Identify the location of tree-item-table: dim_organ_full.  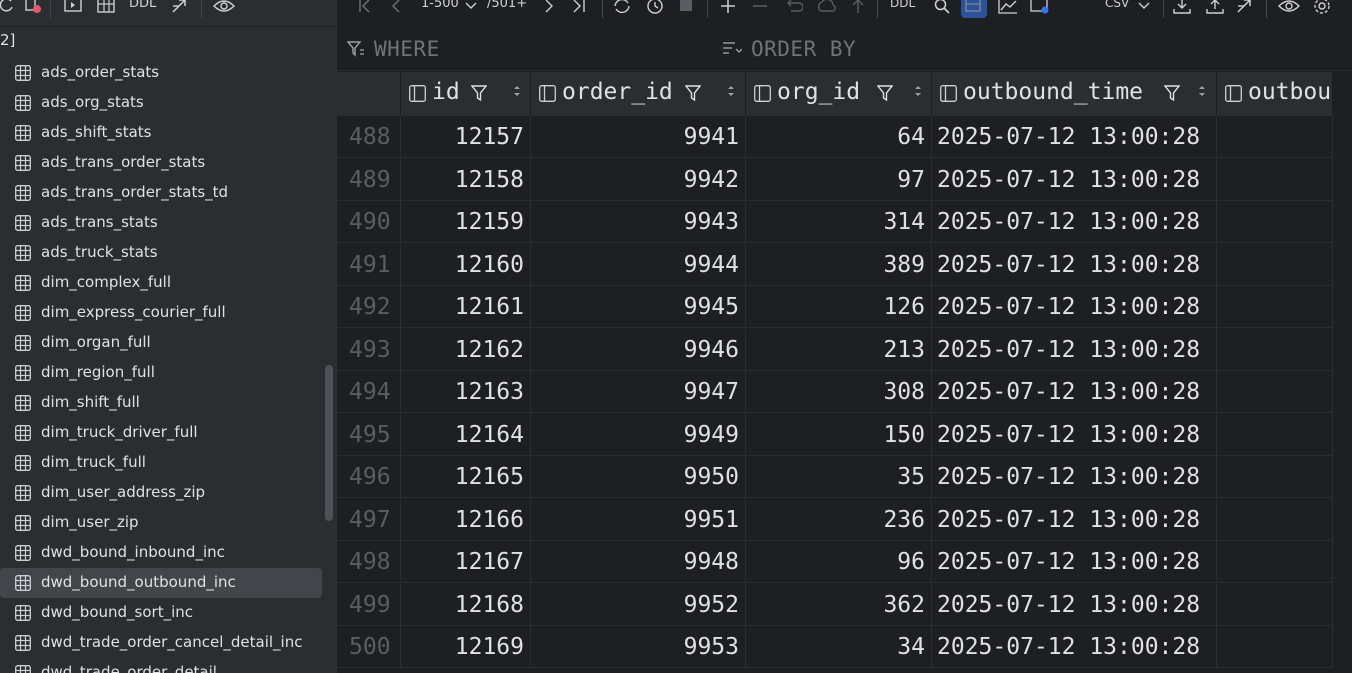
(161, 343).